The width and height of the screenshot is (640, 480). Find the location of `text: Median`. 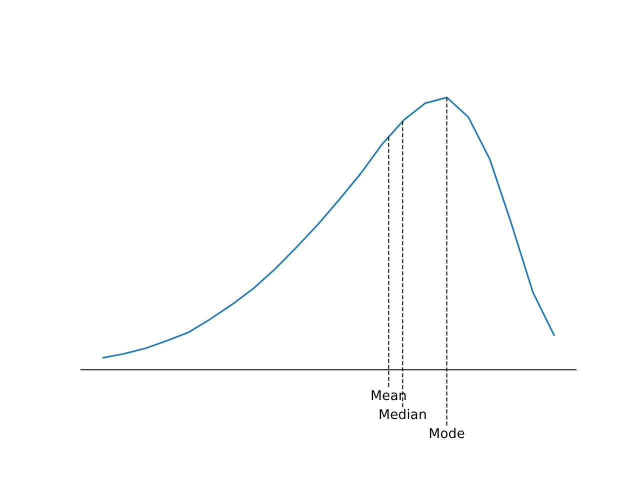

text: Median is located at coordinates (402, 415).